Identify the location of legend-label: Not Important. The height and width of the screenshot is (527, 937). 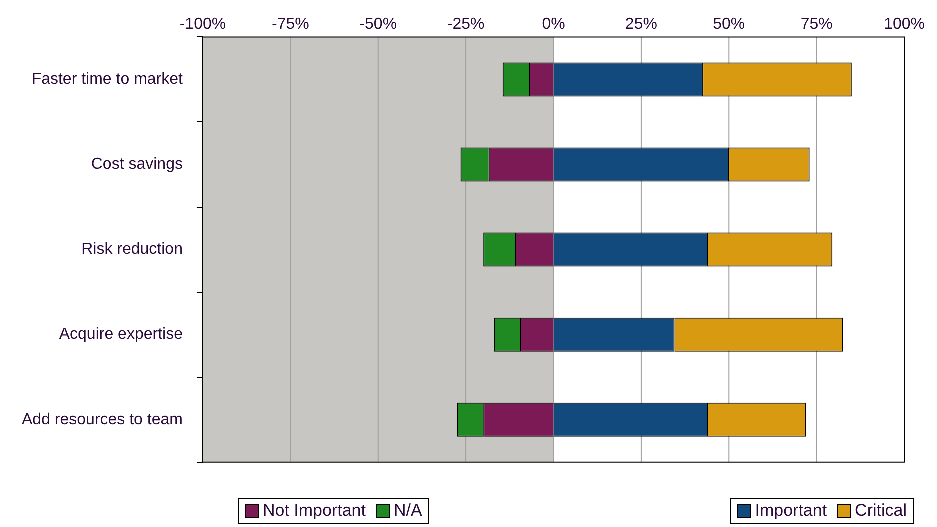
(314, 511).